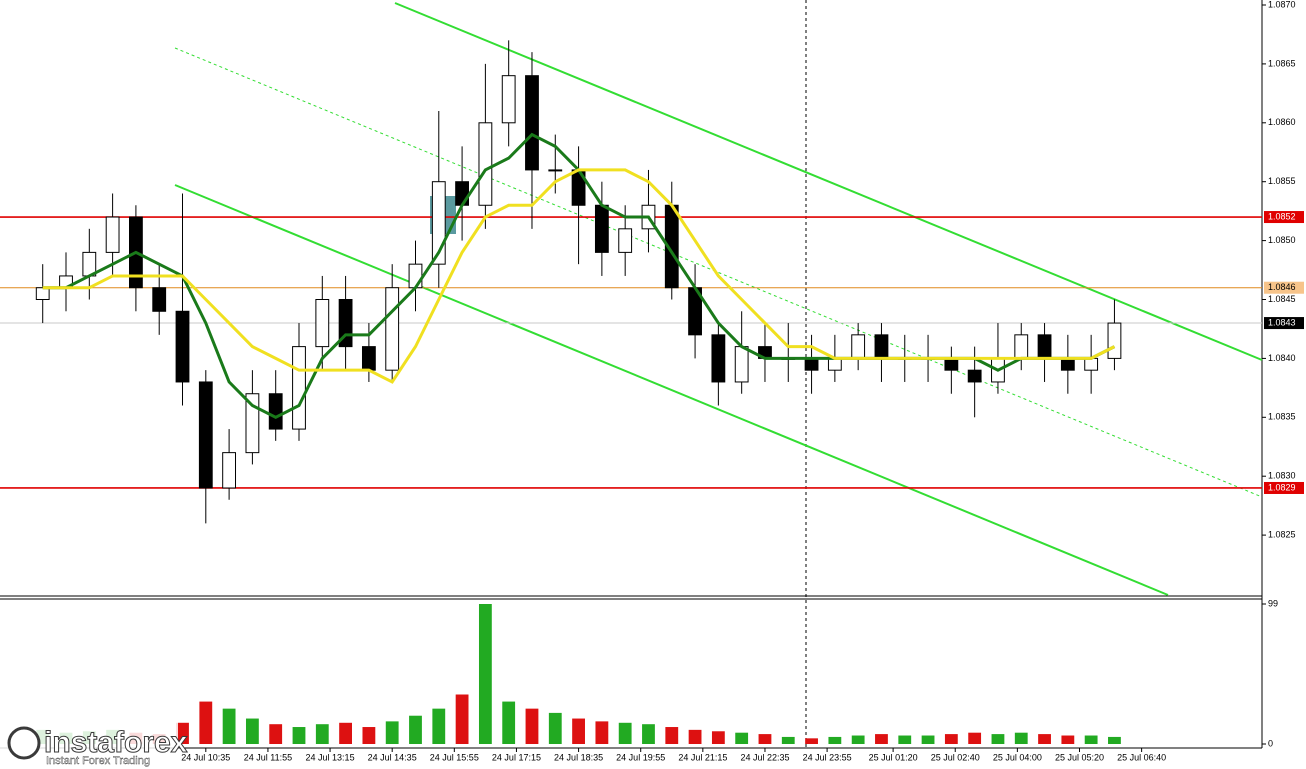 The height and width of the screenshot is (769, 1306). Describe the element at coordinates (827, 757) in the screenshot. I see `x-tick-label: 24 Jul 23:55` at that location.